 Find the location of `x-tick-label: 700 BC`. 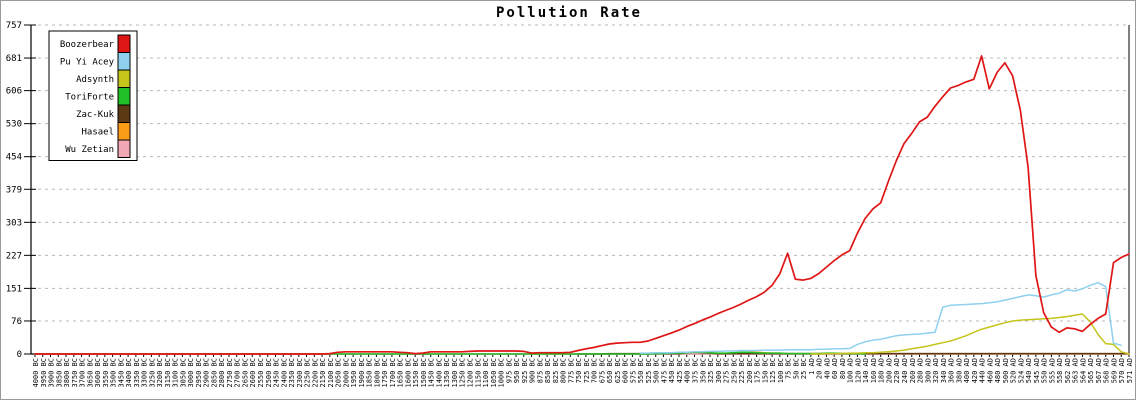

x-tick-label: 700 BC is located at coordinates (595, 370).